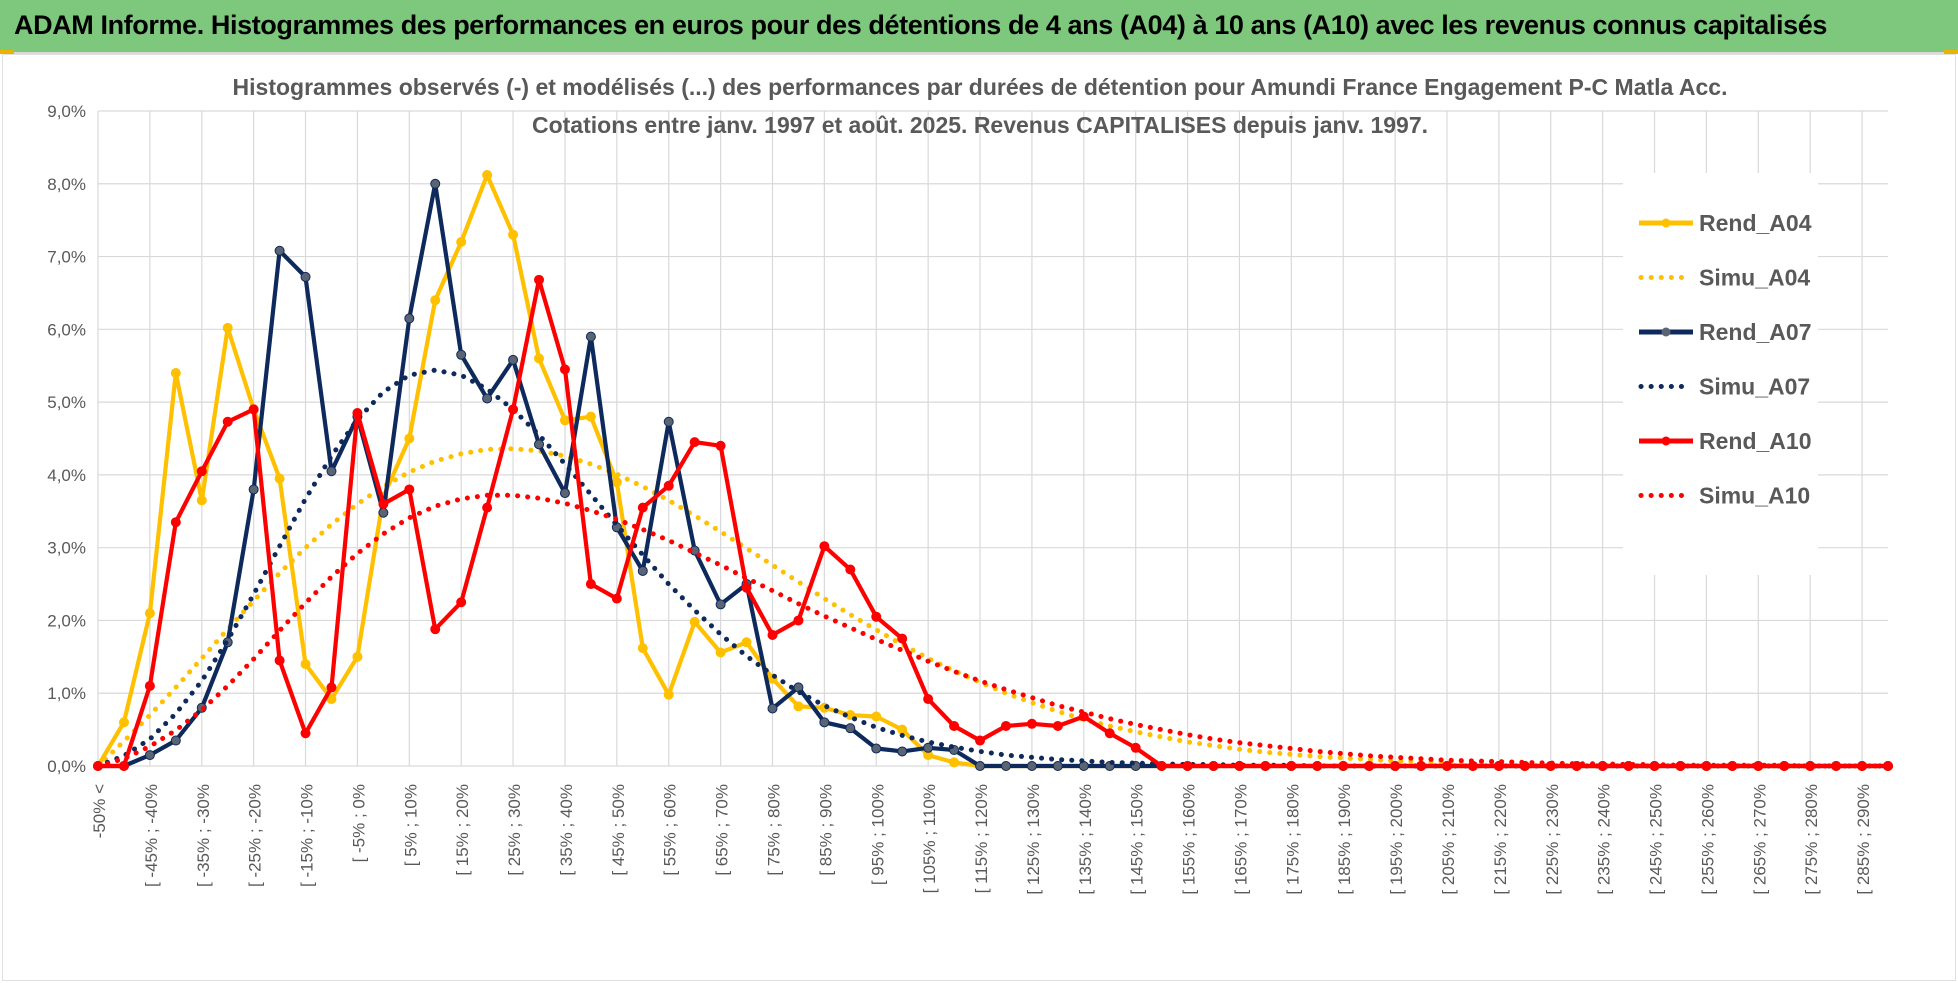 The image size is (1958, 983). I want to click on y-tick-label: 2,0%, so click(66, 620).